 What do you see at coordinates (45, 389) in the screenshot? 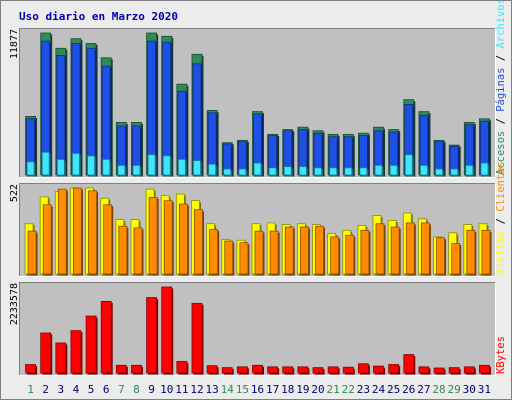
I see `day-label-2: 2` at bounding box center [45, 389].